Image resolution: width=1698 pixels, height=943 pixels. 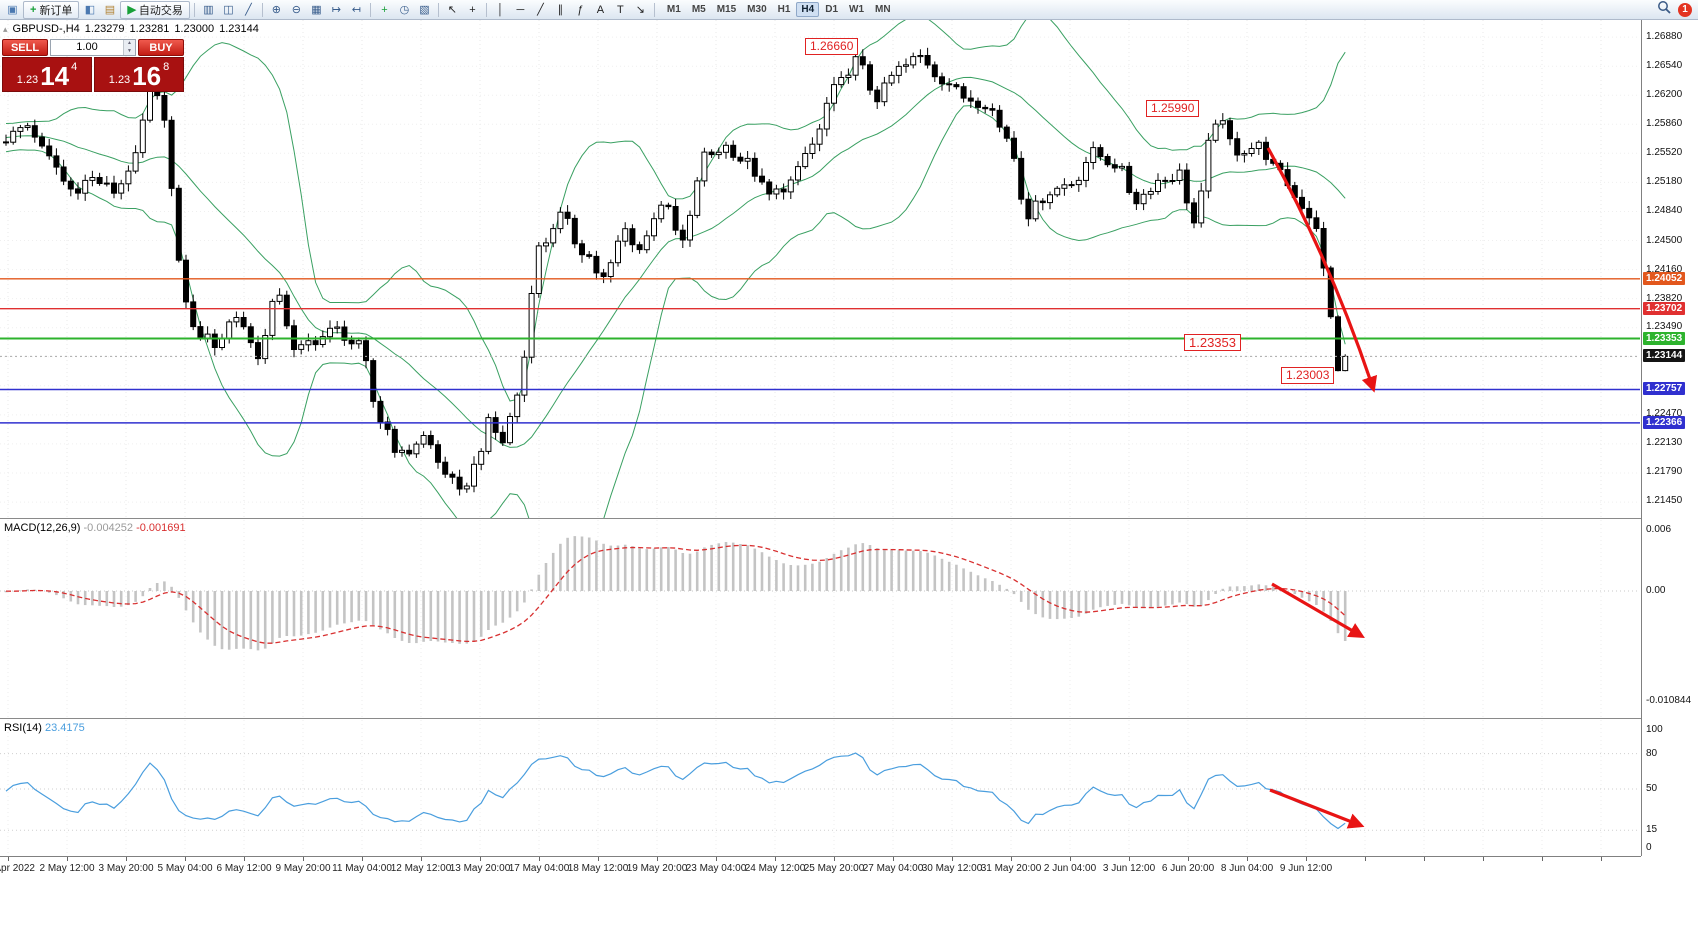 I want to click on macd-name: MACD(12,26,9), so click(x=42, y=528).